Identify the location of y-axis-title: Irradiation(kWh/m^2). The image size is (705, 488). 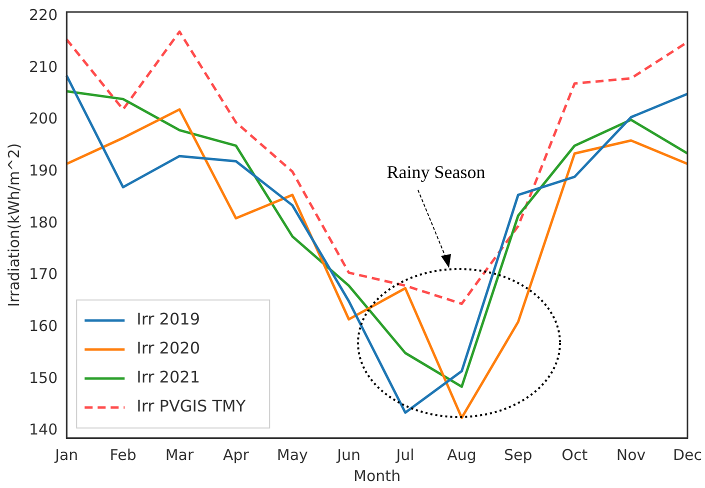
(13, 225).